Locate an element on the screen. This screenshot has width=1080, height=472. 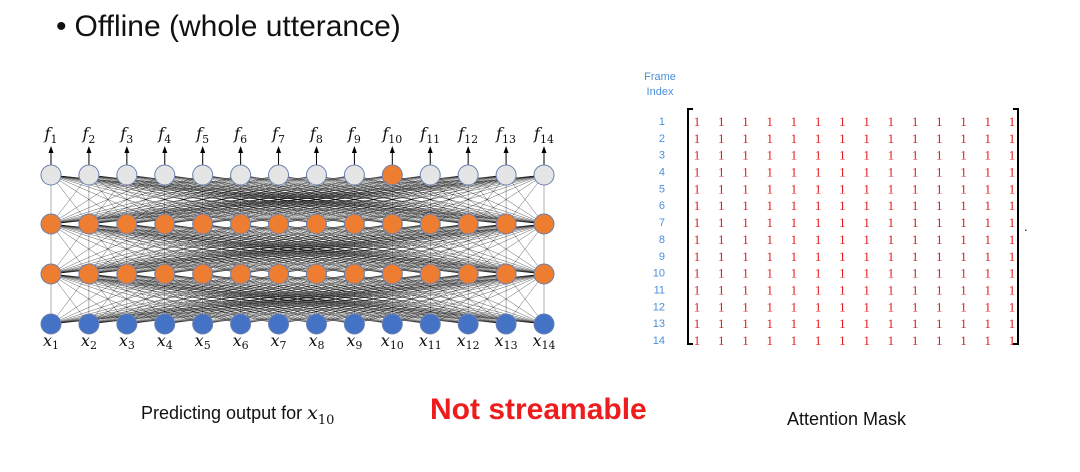
row-index-label: 4 is located at coordinates (662, 173).